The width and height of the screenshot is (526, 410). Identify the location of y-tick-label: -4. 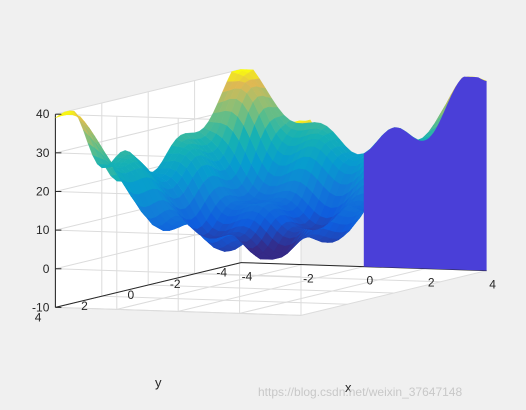
(221, 273).